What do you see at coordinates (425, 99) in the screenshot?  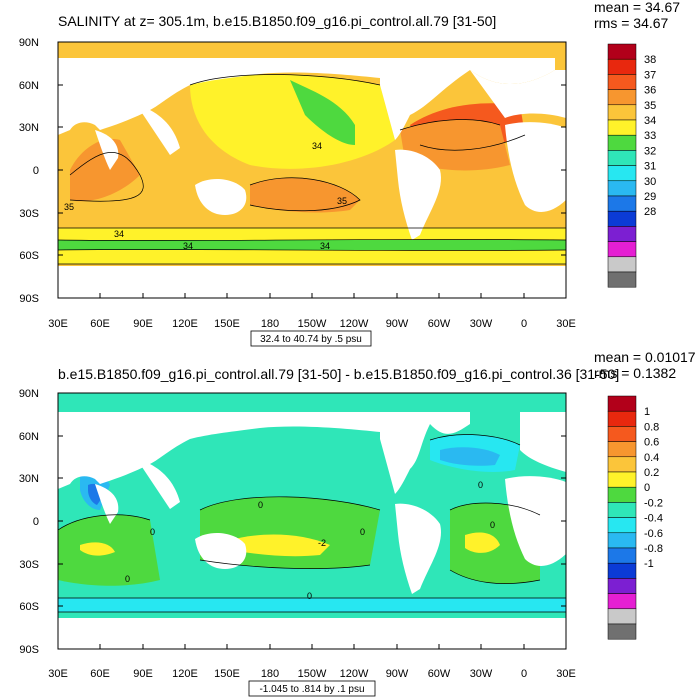 I see `north-america-land` at bounding box center [425, 99].